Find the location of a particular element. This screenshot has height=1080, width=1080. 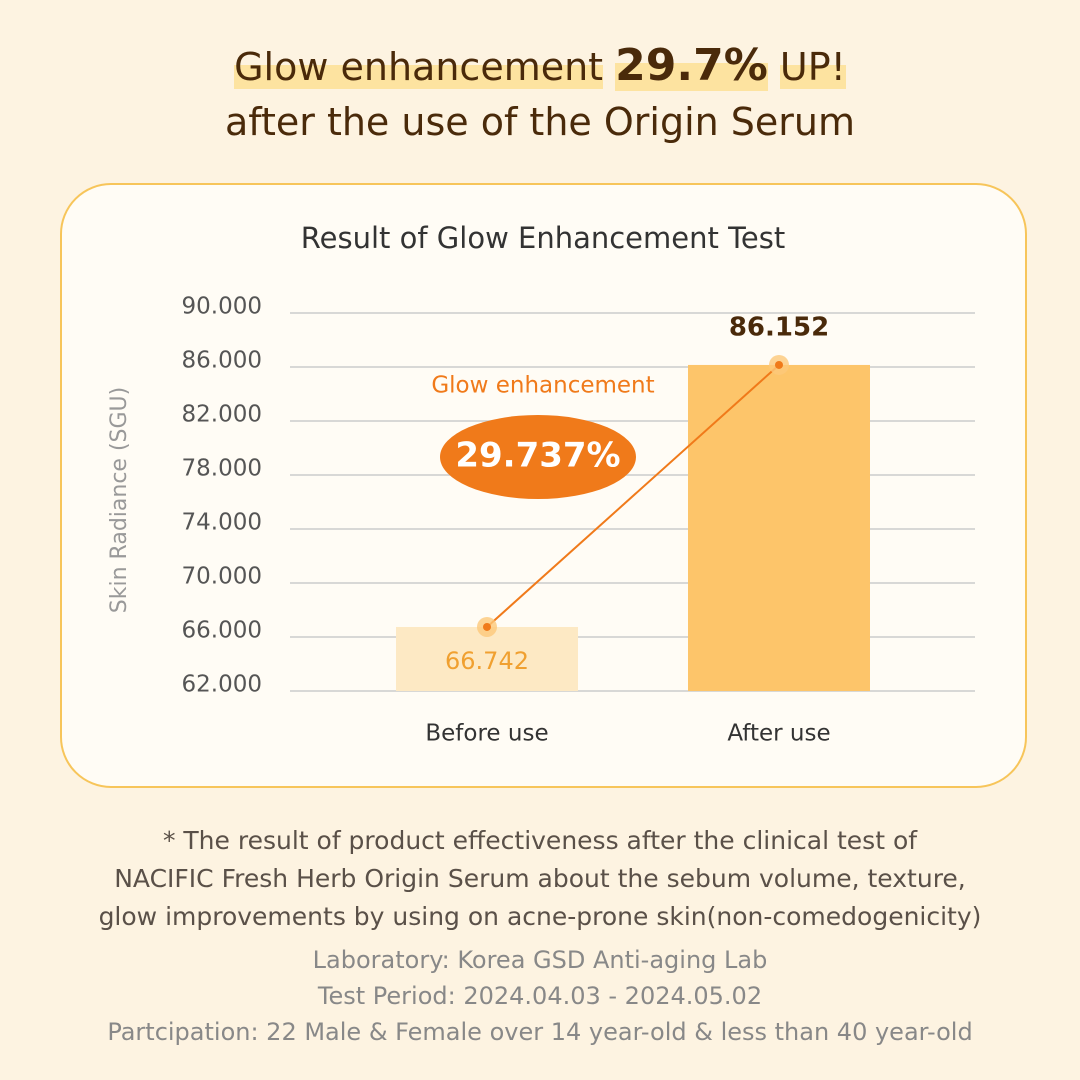

headline-text: Glow enhancement is located at coordinates (419, 67).